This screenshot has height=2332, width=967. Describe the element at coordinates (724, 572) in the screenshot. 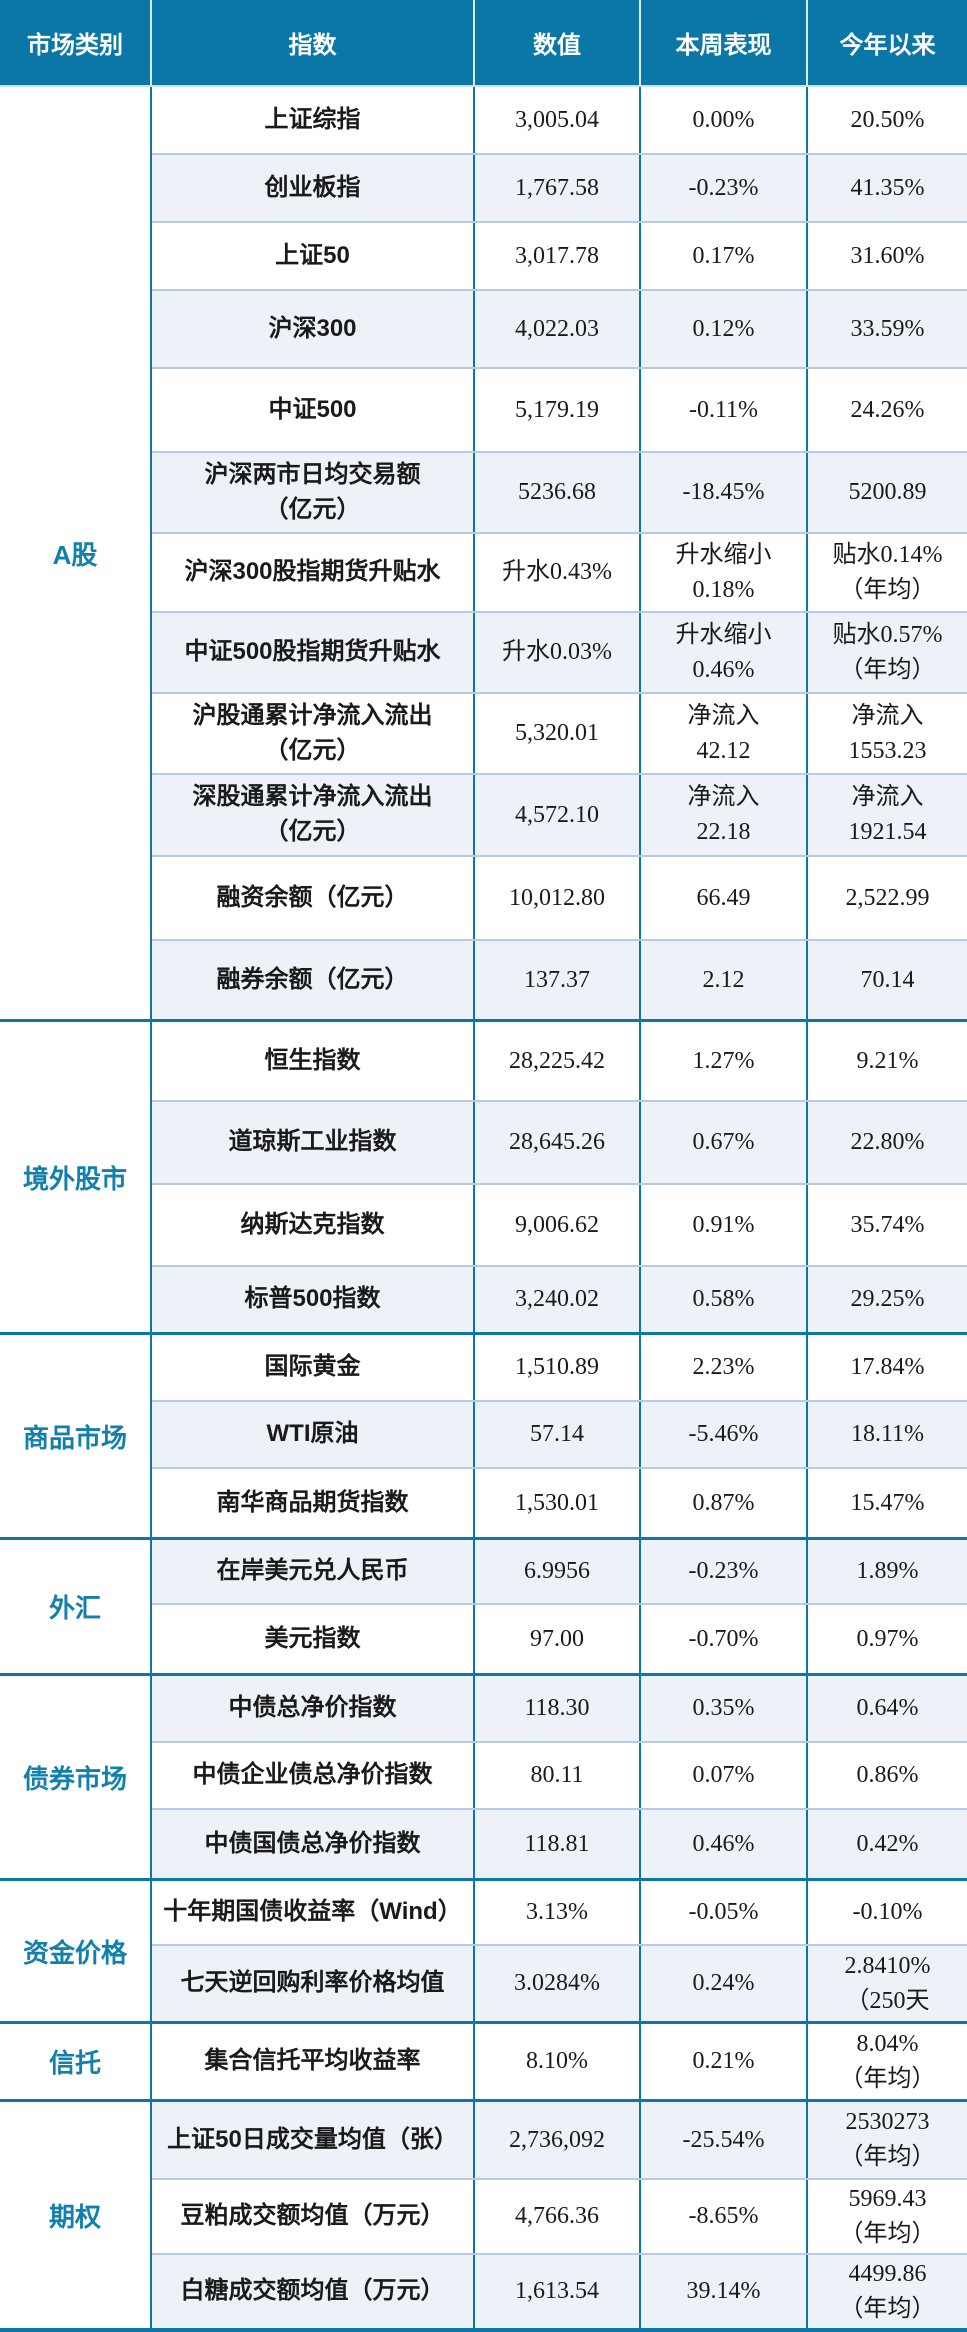

I see `week-cell: 升水缩小 0.18%` at that location.